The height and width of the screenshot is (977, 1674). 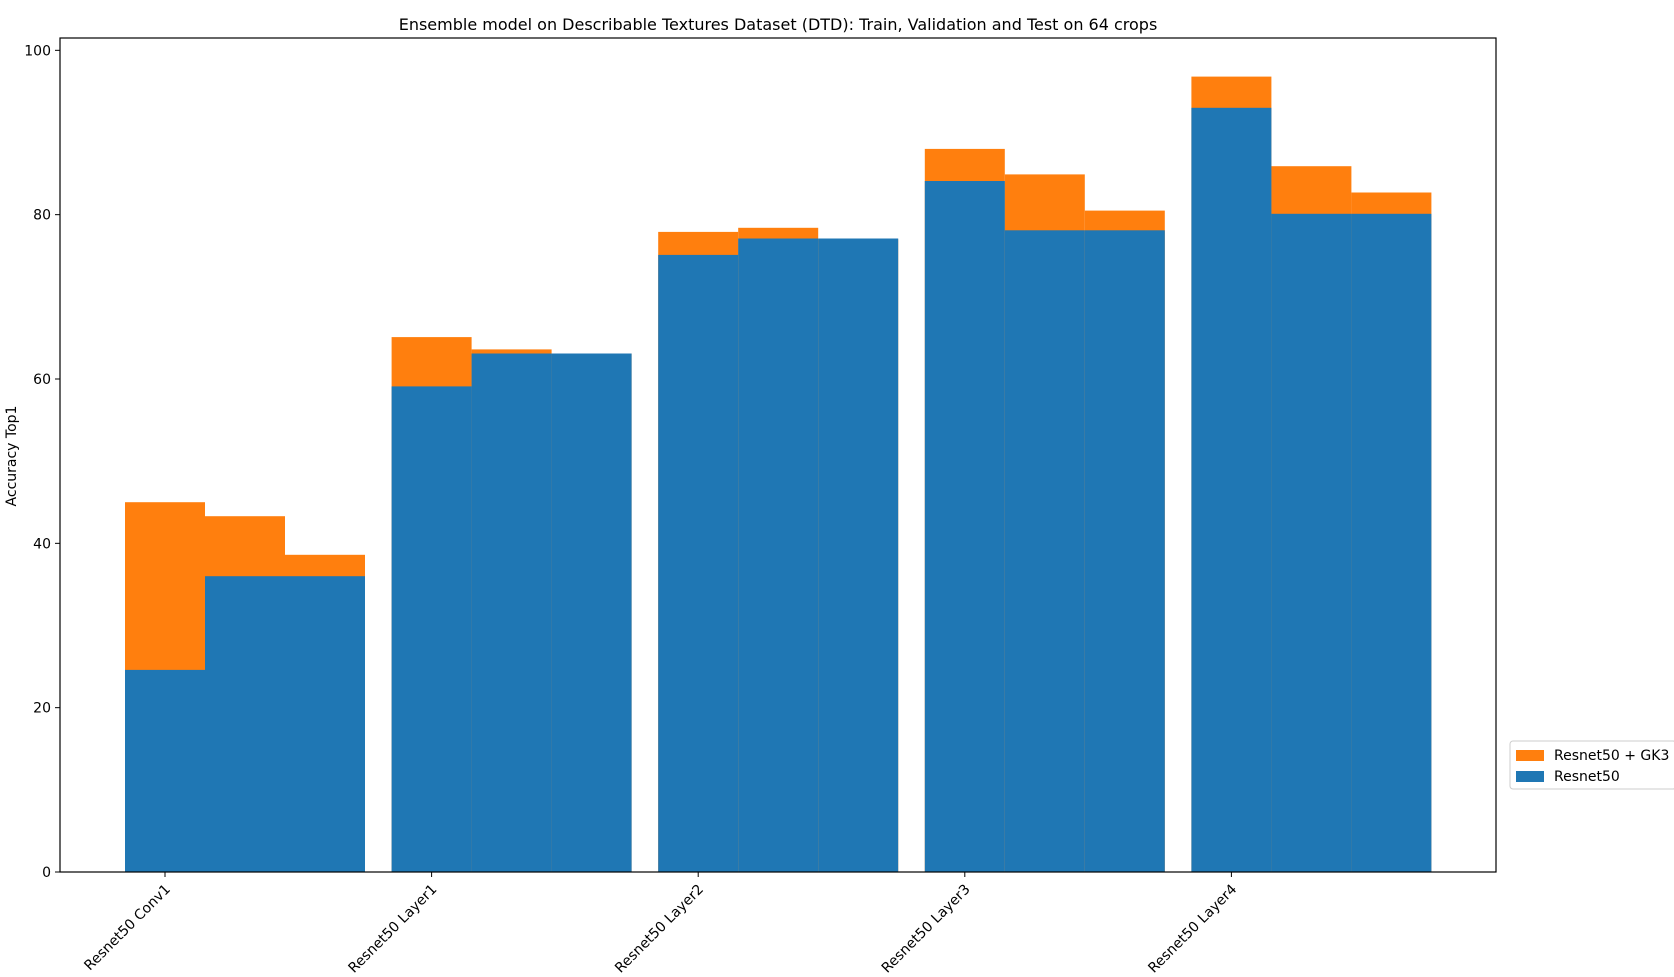 What do you see at coordinates (37, 51) in the screenshot?
I see `y-tick-label: 100` at bounding box center [37, 51].